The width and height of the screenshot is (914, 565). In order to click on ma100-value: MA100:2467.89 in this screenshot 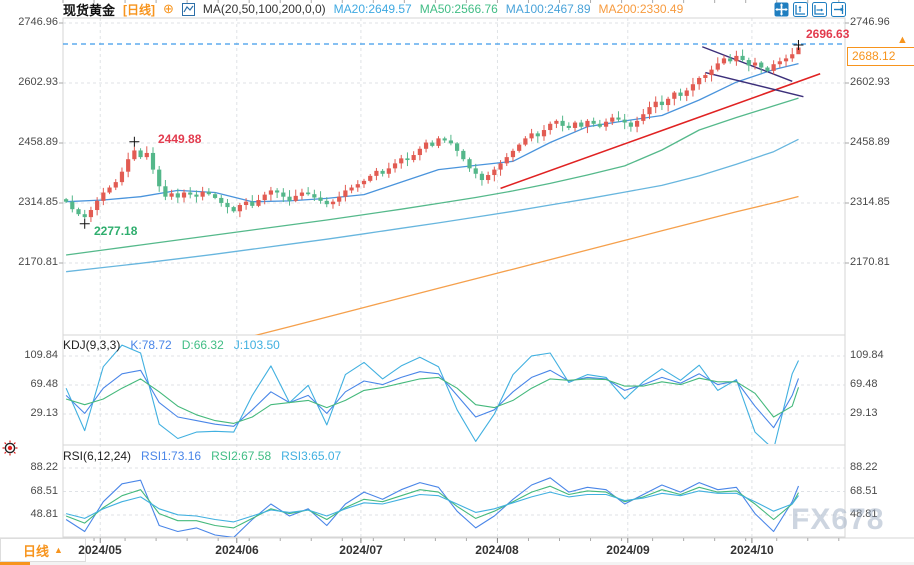, I will do `click(548, 9)`.